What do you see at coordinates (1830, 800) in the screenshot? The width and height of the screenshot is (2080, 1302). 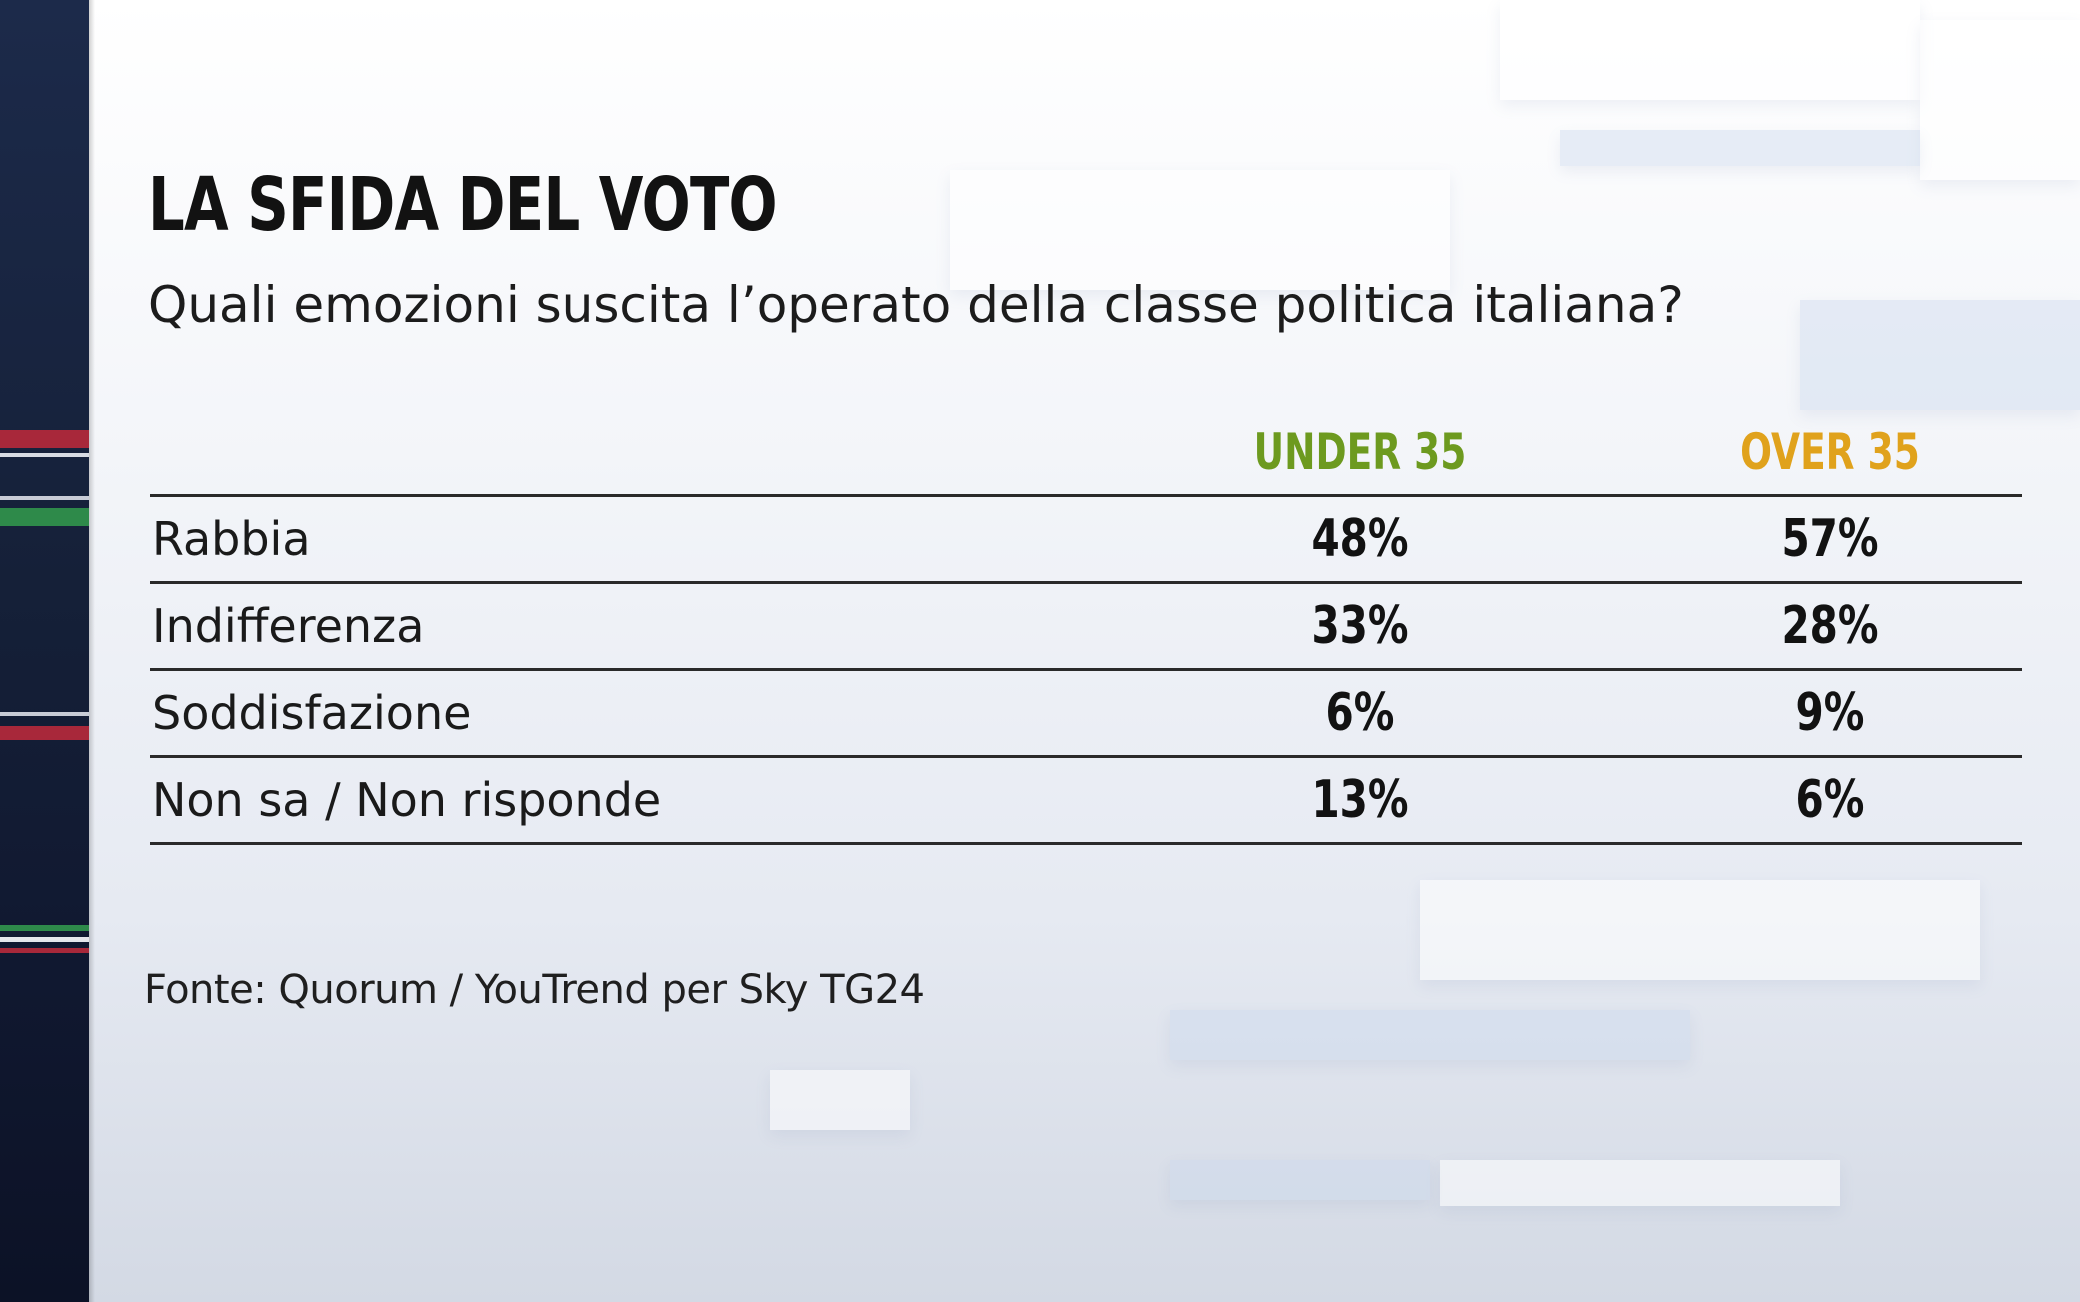 I see `value-over-35: 6%` at bounding box center [1830, 800].